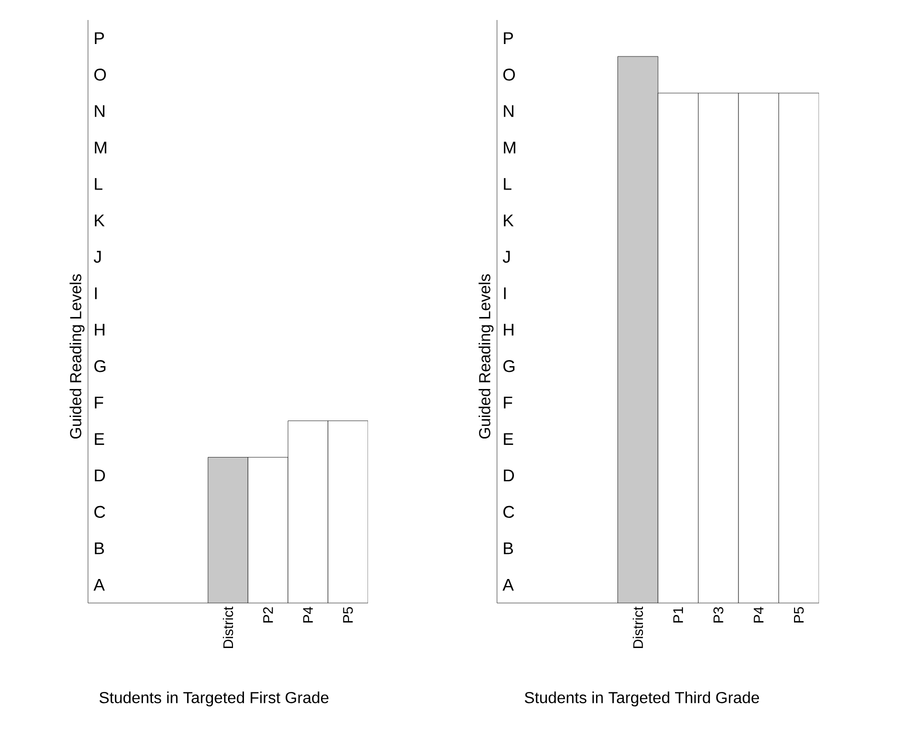 The width and height of the screenshot is (905, 740). I want to click on x-tick-label: P3, so click(718, 614).